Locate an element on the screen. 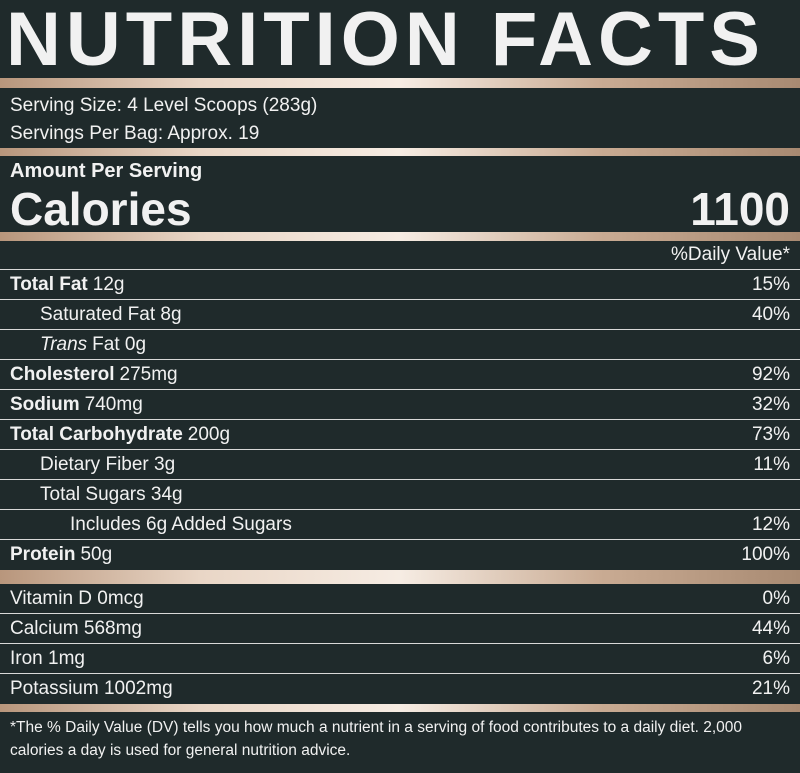  calories-value: 1100 is located at coordinates (740, 209).